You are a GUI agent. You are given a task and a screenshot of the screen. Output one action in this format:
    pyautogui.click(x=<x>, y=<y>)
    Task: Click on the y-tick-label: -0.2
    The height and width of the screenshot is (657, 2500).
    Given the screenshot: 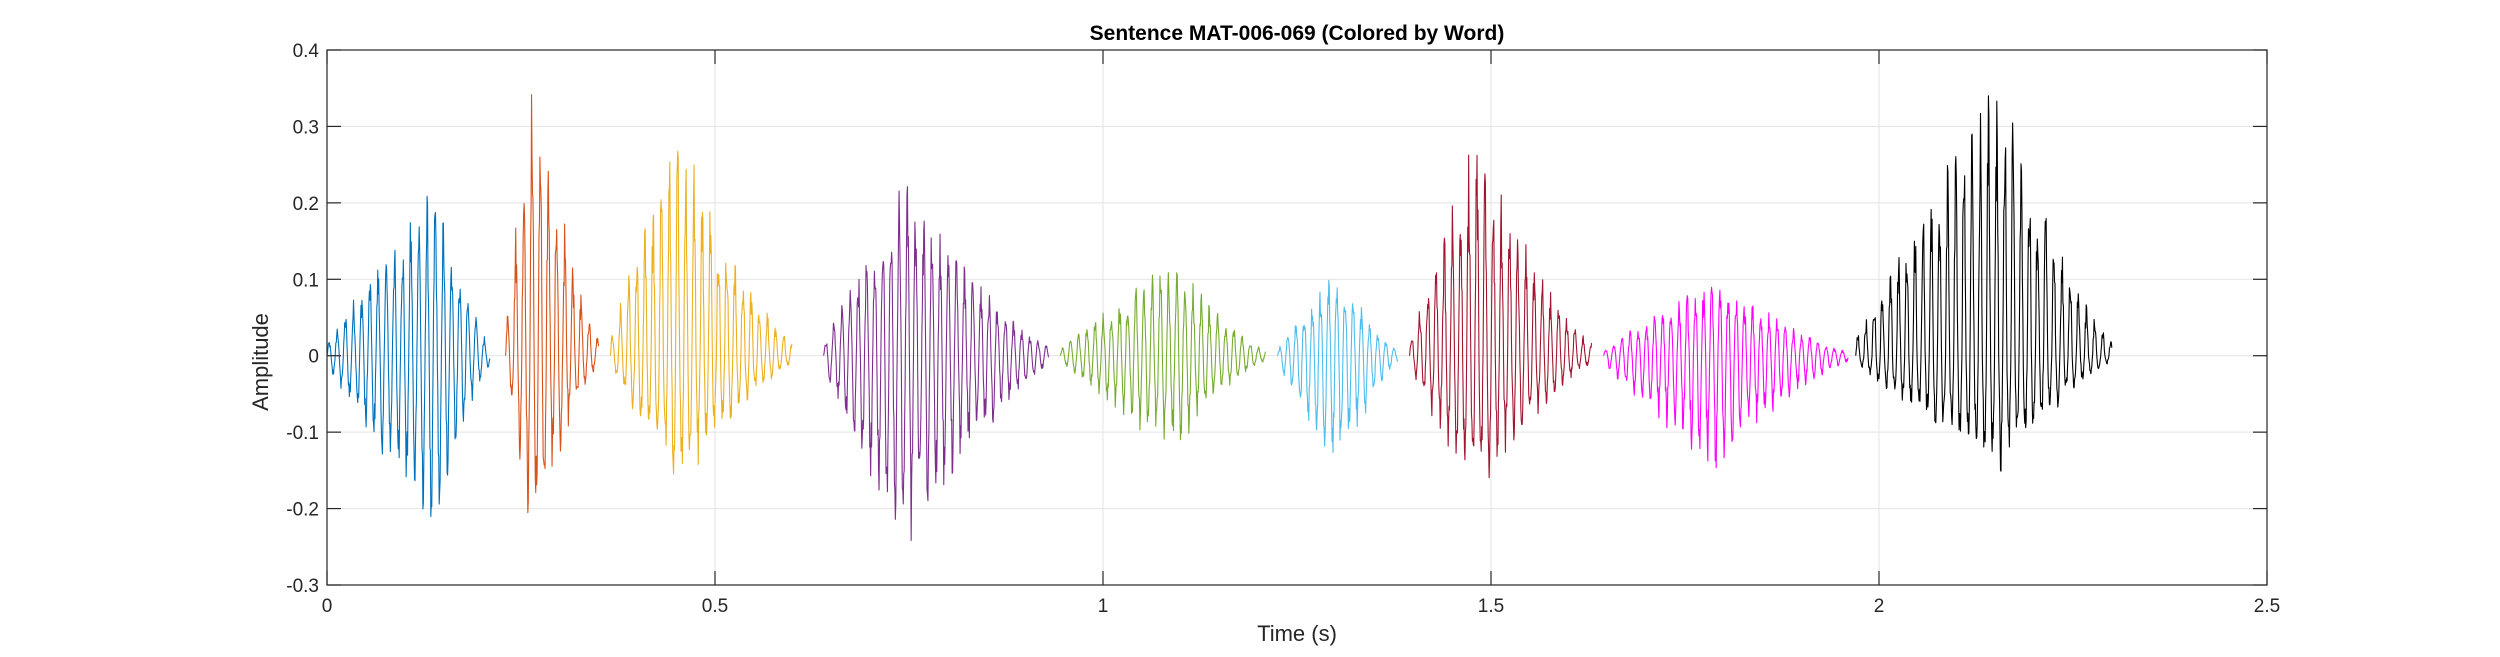 What is the action you would take?
    pyautogui.click(x=302, y=510)
    